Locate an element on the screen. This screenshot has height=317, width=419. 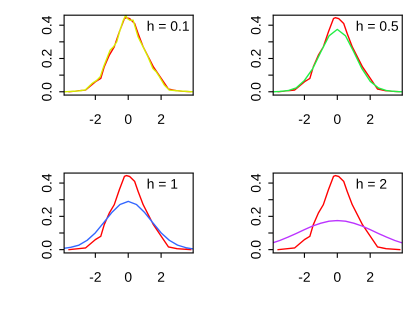
annotation: h = 0.1 is located at coordinates (168, 25).